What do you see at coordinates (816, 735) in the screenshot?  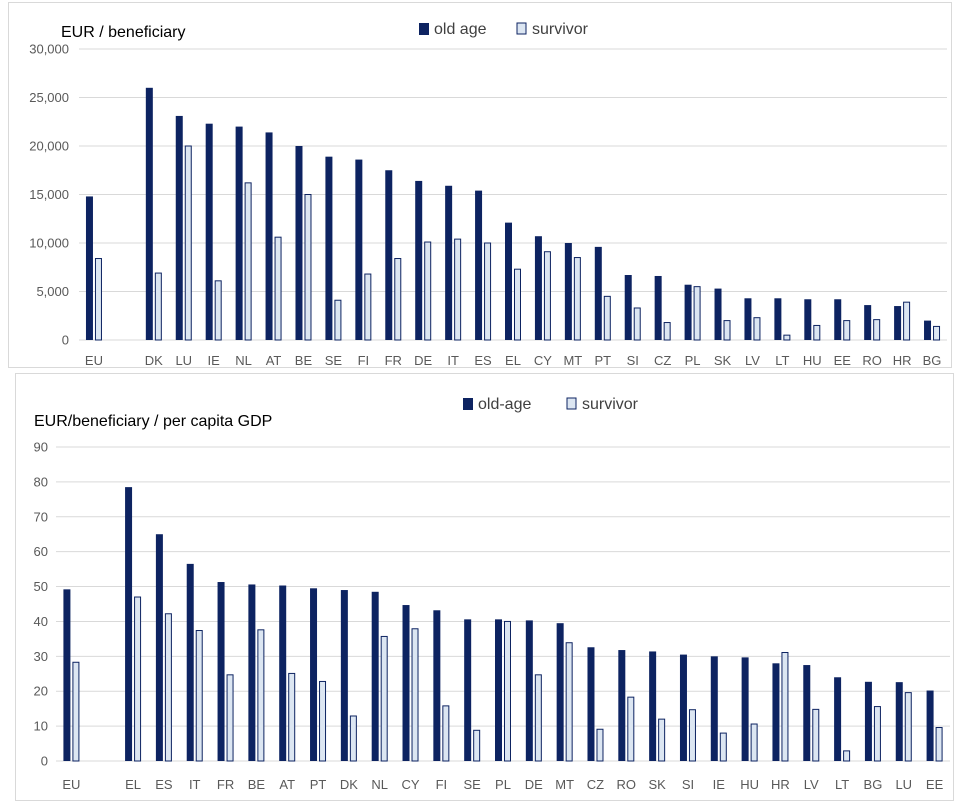 I see `chart2-bar-survivor-lv` at bounding box center [816, 735].